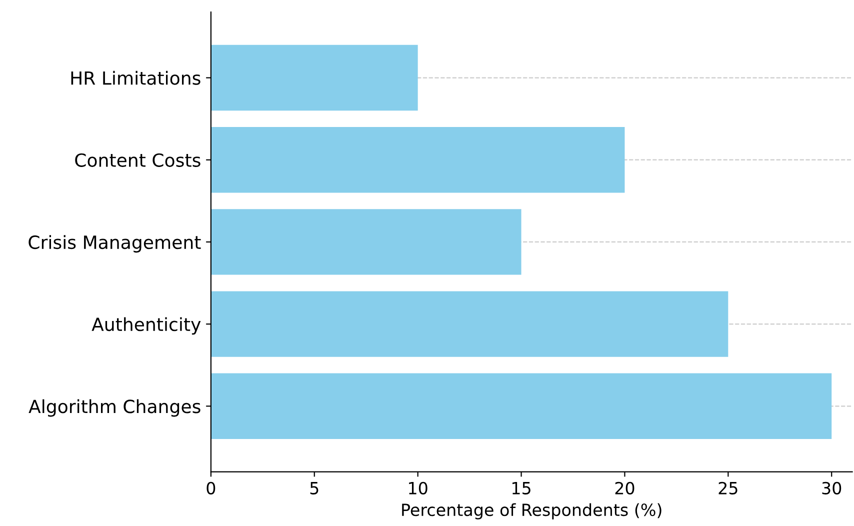 The image size is (854, 526). I want to click on x-tick-label: 15, so click(521, 488).